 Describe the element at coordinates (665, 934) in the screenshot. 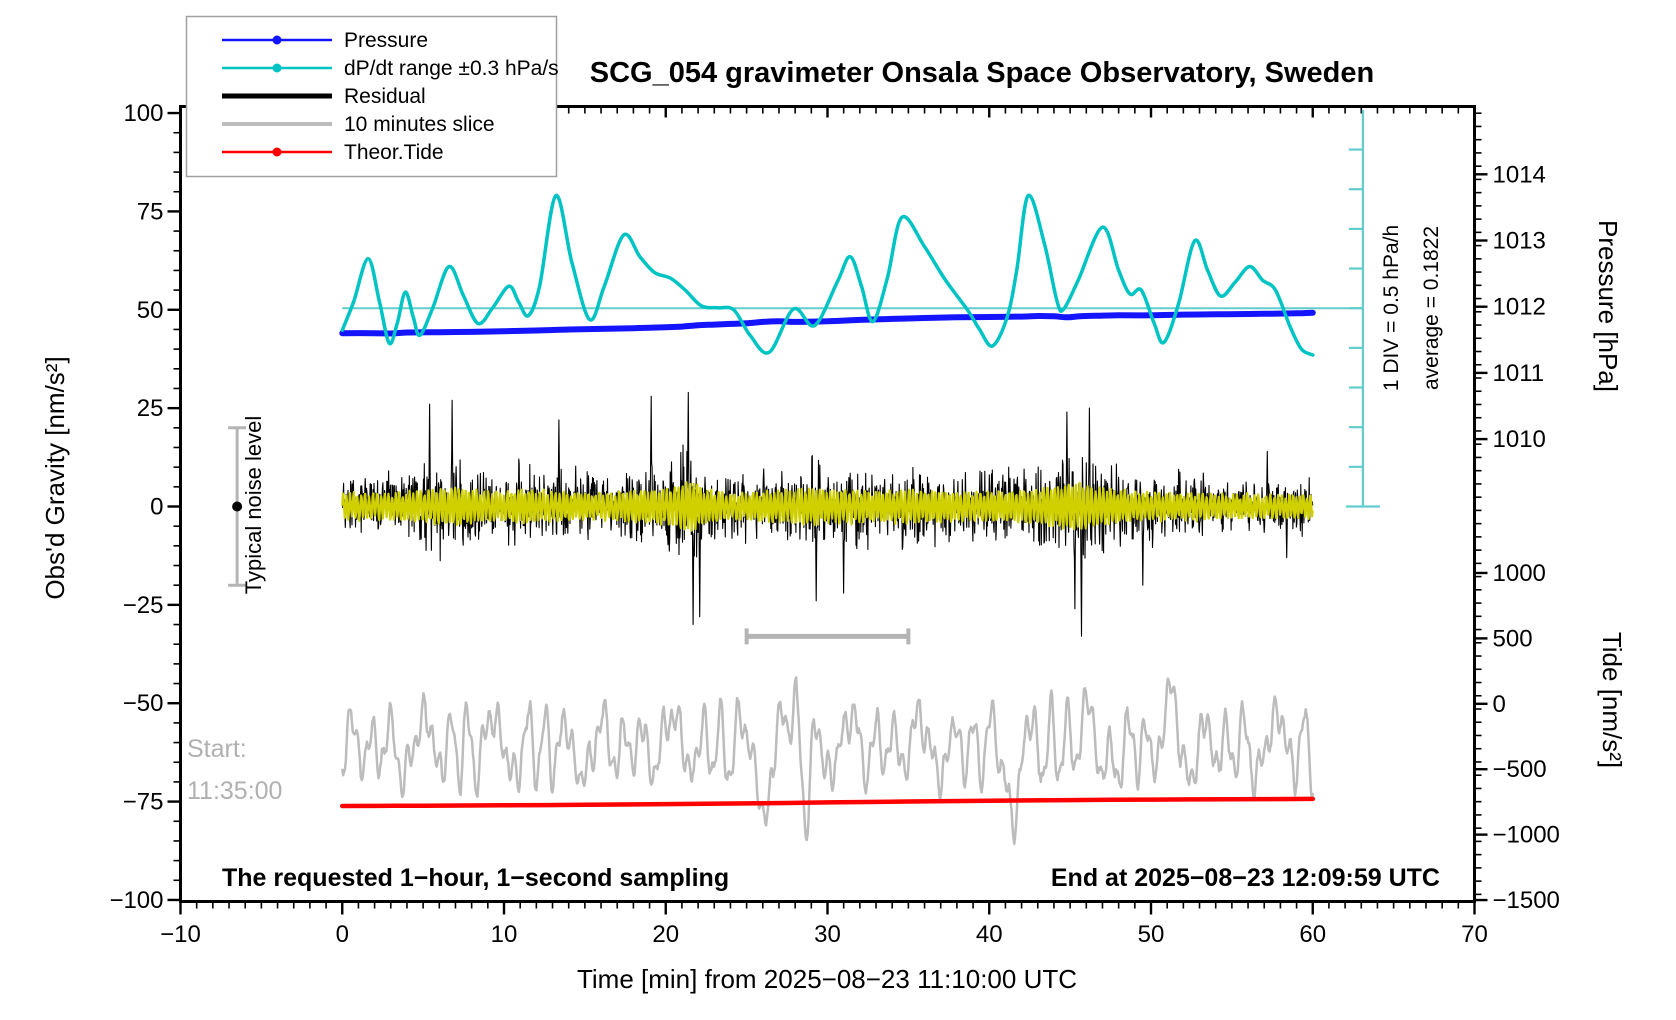

I see `x-tick-label: 20` at that location.